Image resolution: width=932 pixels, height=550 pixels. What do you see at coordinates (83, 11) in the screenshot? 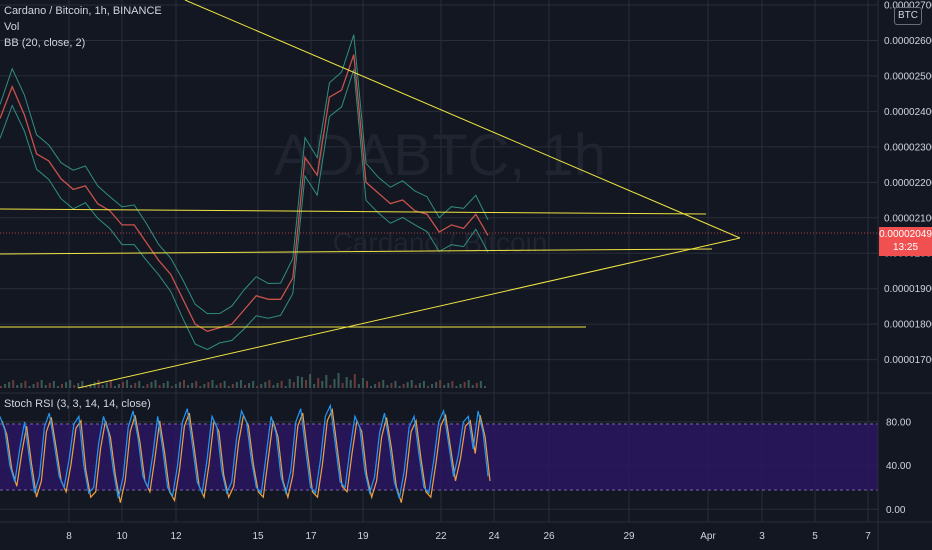
I see `symbol-legend: Cardano / Bitcoin, 1h, BINANCE` at bounding box center [83, 11].